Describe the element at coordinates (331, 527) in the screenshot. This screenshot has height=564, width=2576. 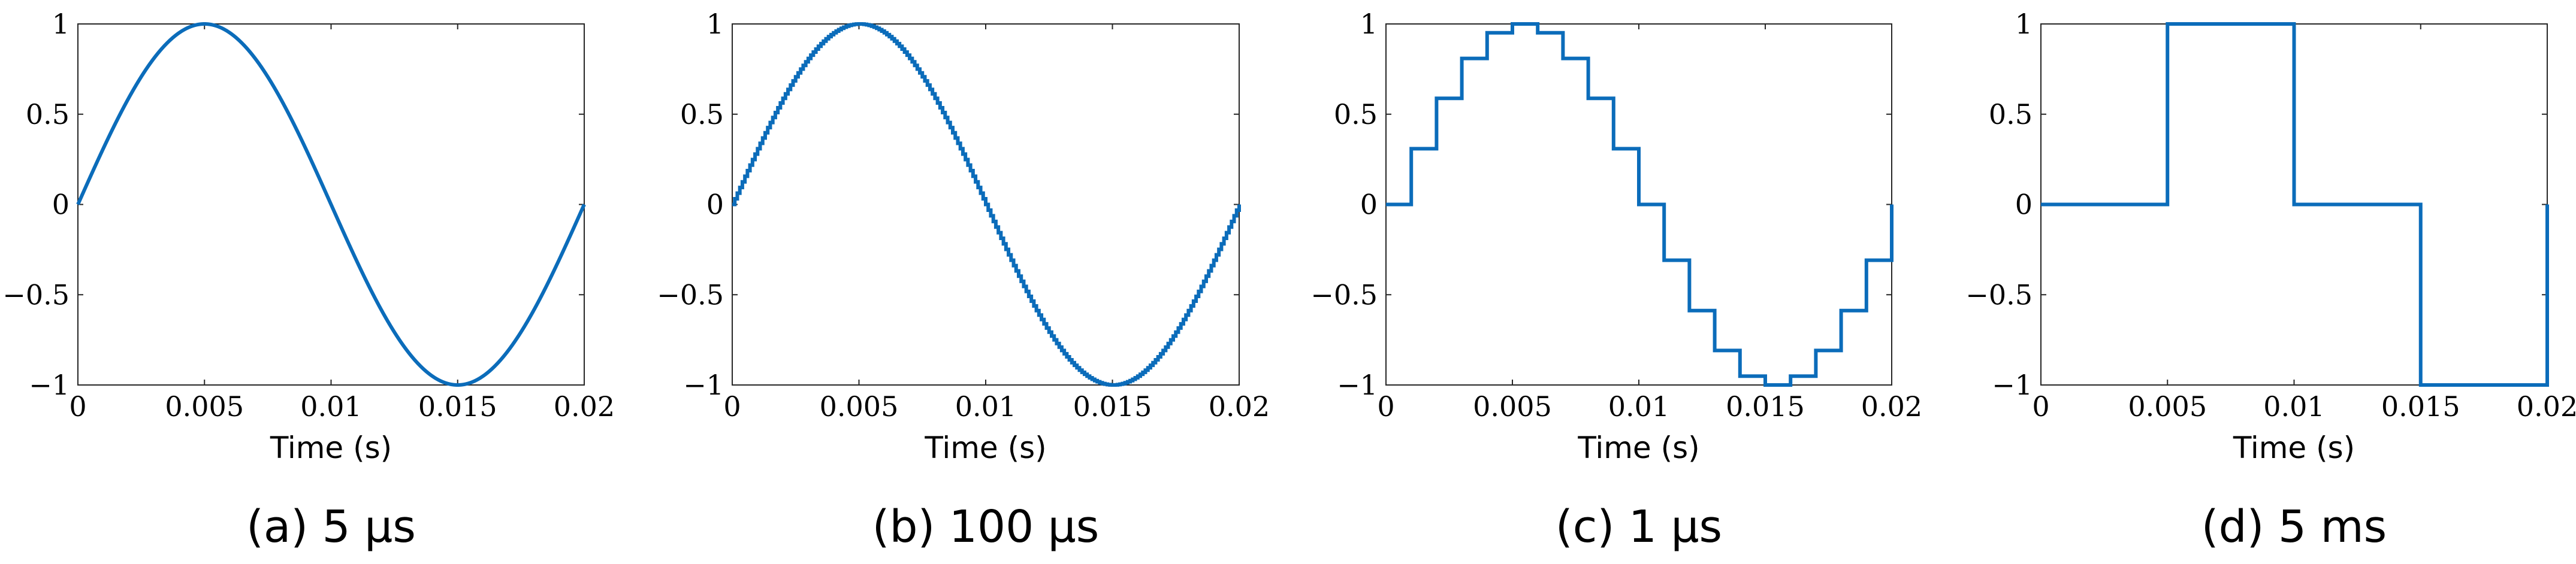
I see `subplot-caption: (a) 5 µs` at that location.